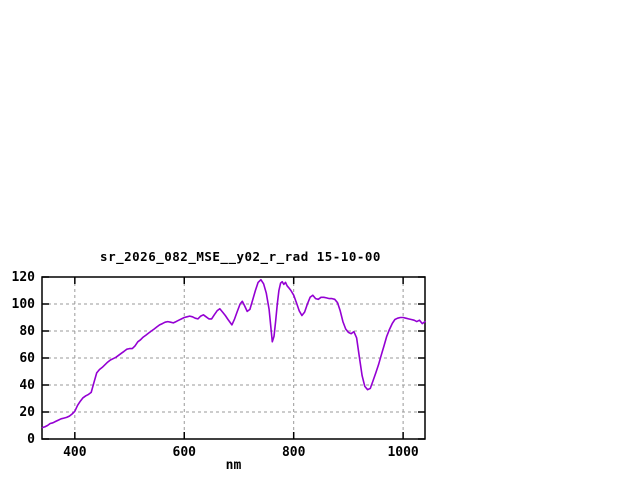 Image resolution: width=640 pixels, height=480 pixels. Describe the element at coordinates (24, 277) in the screenshot. I see `y-tick-label-120: 120` at that location.